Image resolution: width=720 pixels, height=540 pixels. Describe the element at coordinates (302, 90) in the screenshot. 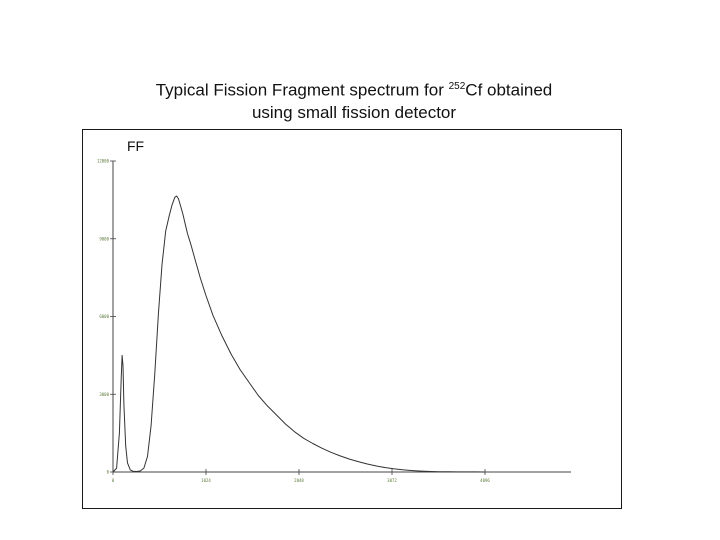

I see `title-prefix: Typical Fission Fragment spectrum for` at that location.